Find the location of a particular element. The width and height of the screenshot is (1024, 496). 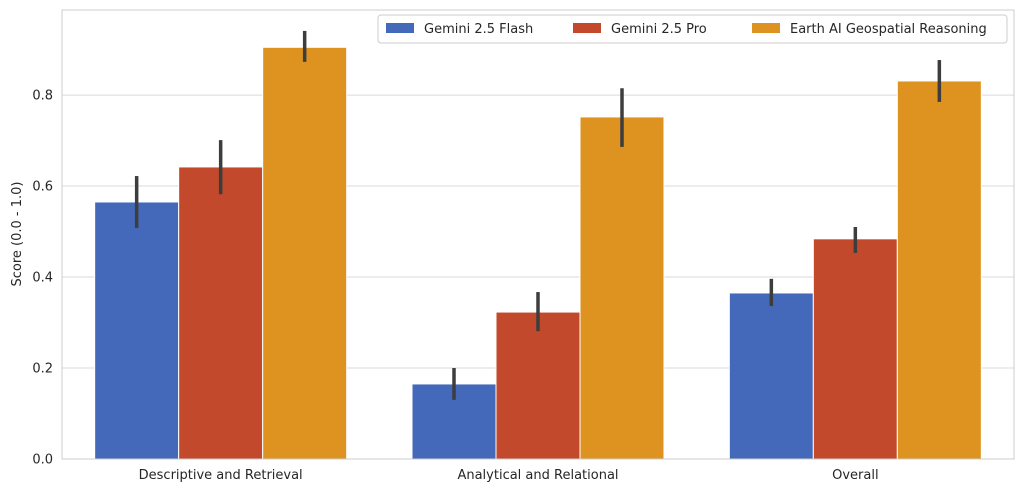

y-tick-label: 0.0 is located at coordinates (42, 460).